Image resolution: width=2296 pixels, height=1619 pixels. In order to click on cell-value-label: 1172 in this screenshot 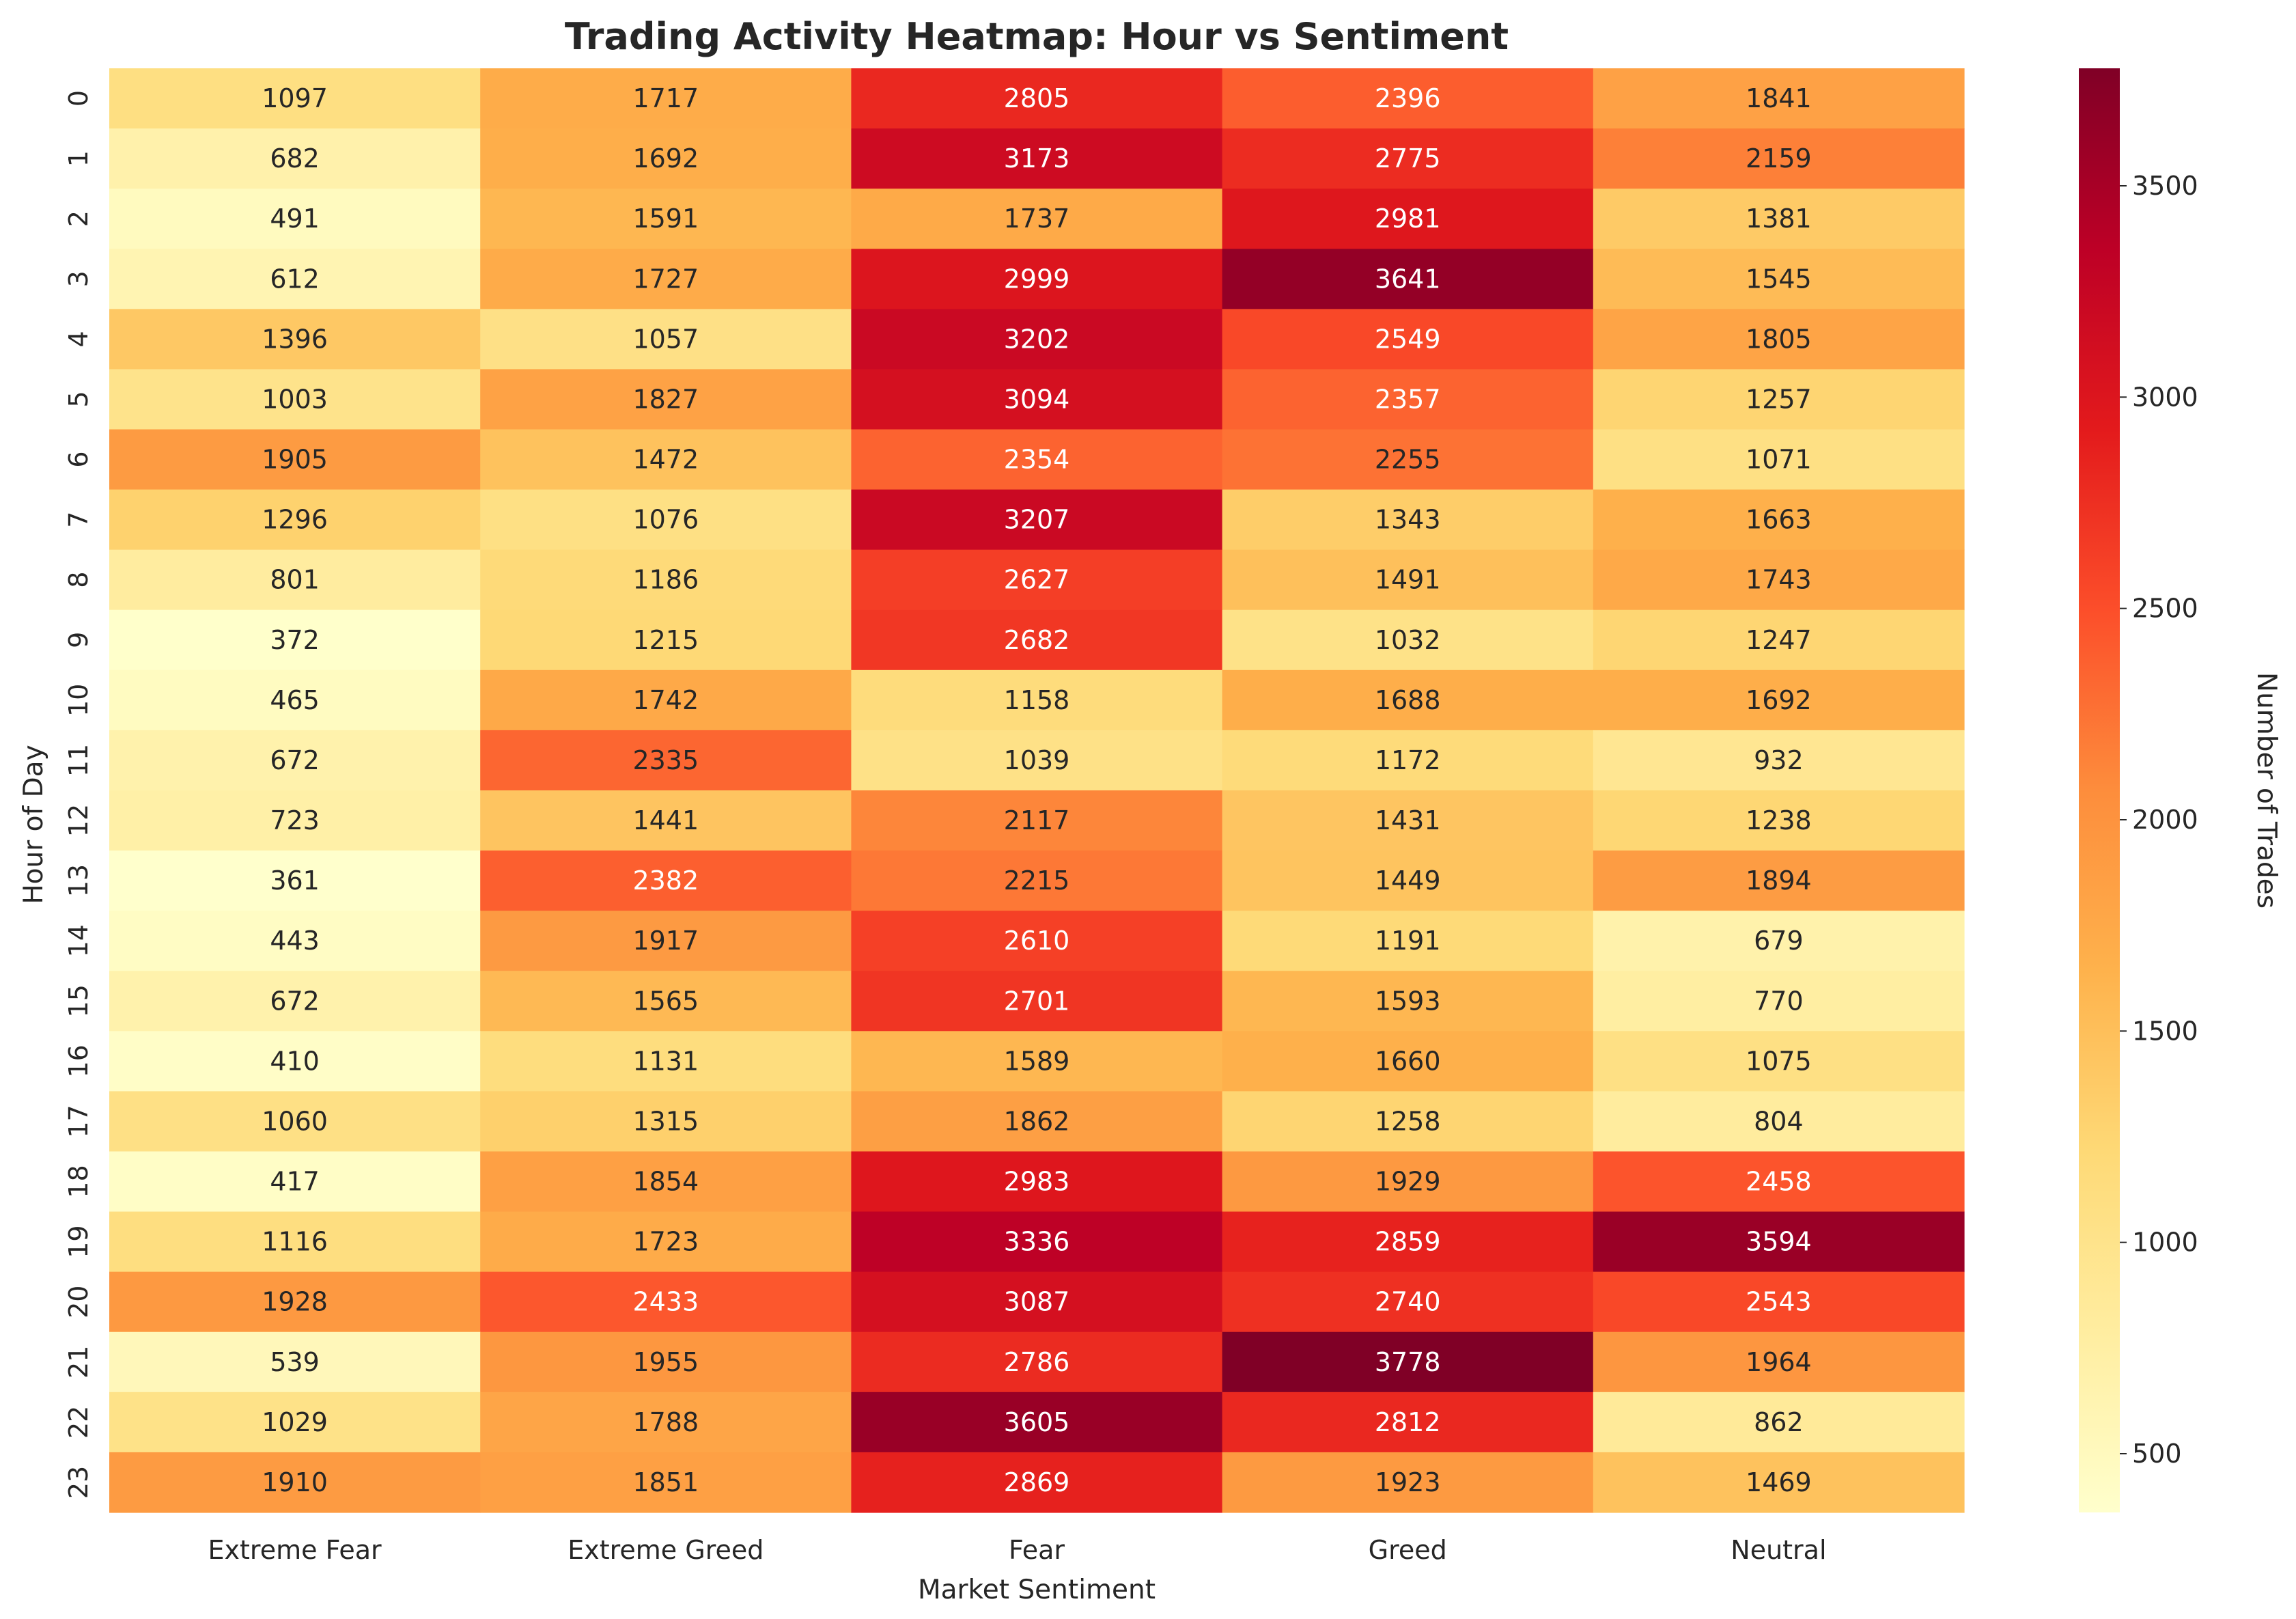, I will do `click(1408, 760)`.